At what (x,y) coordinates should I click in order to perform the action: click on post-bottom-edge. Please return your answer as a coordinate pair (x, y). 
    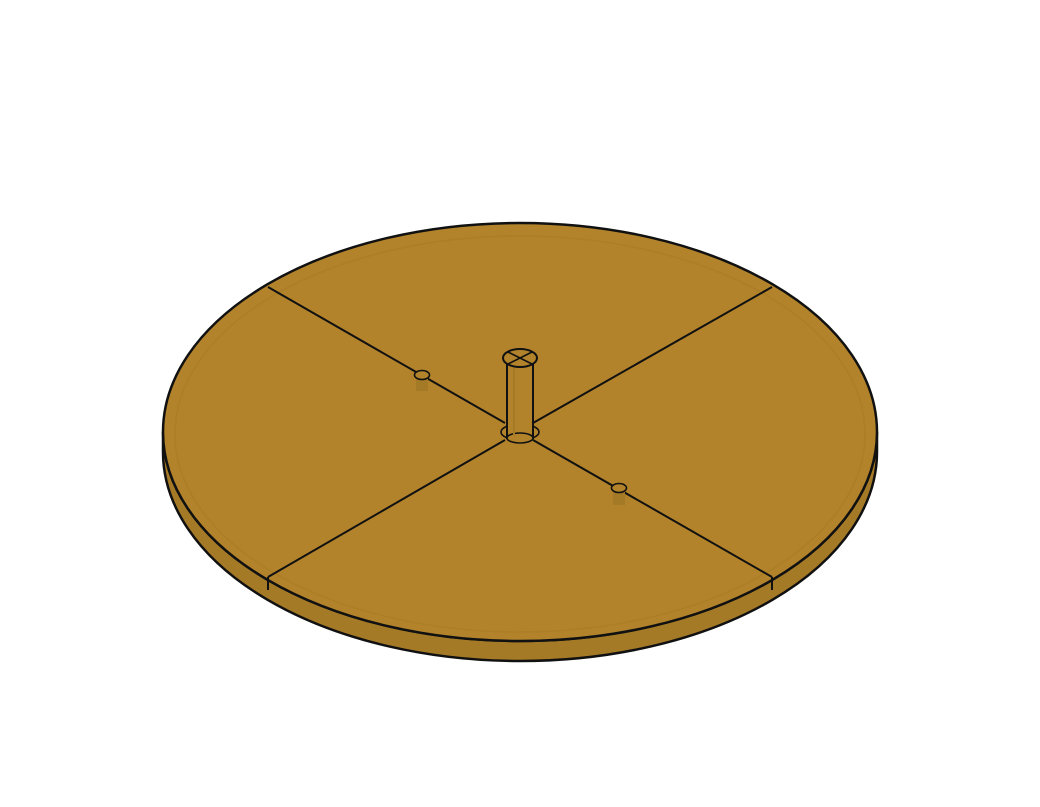
    Looking at the image, I should click on (520, 438).